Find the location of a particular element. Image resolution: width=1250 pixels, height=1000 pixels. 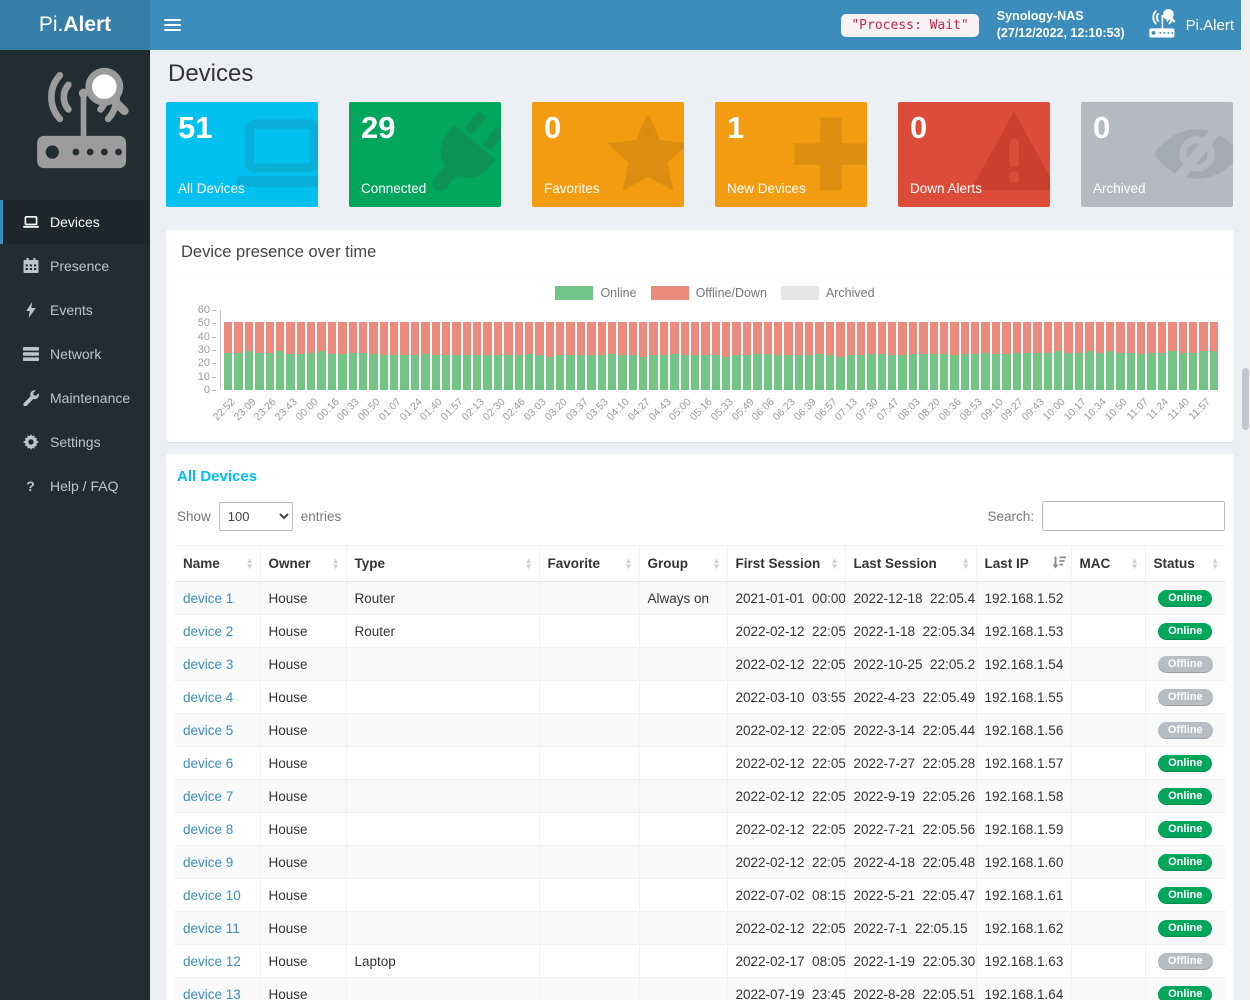

column-header-type: Type ▲ ▼ is located at coordinates (443, 563).